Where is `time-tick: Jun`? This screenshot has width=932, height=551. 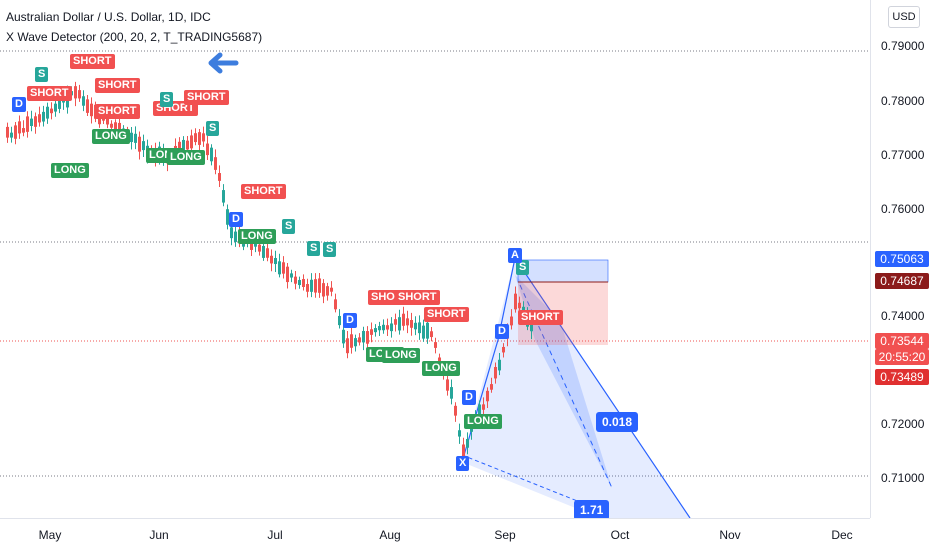
time-tick: Jun is located at coordinates (159, 535).